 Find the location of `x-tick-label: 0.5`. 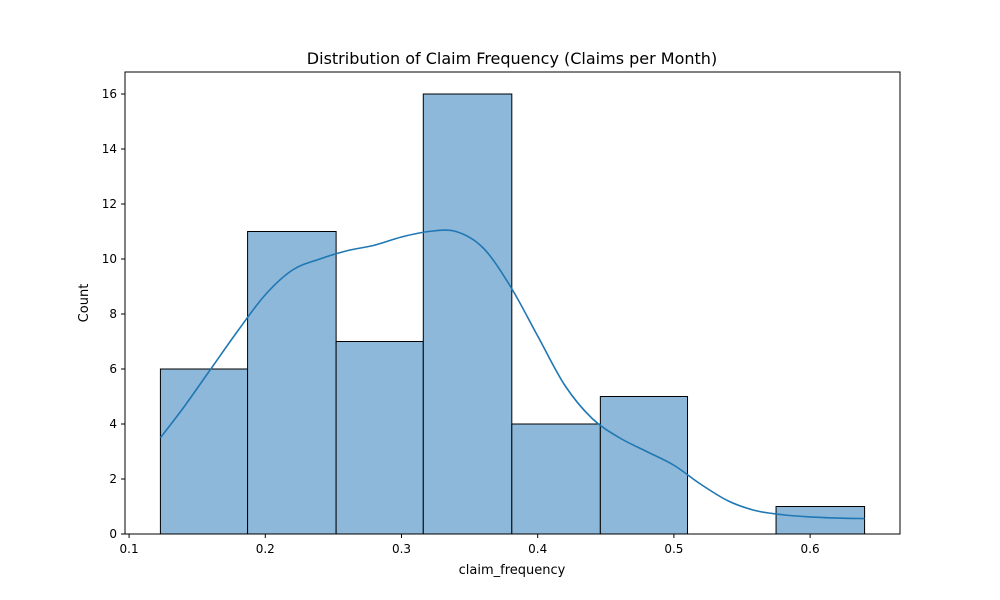

x-tick-label: 0.5 is located at coordinates (673, 549).